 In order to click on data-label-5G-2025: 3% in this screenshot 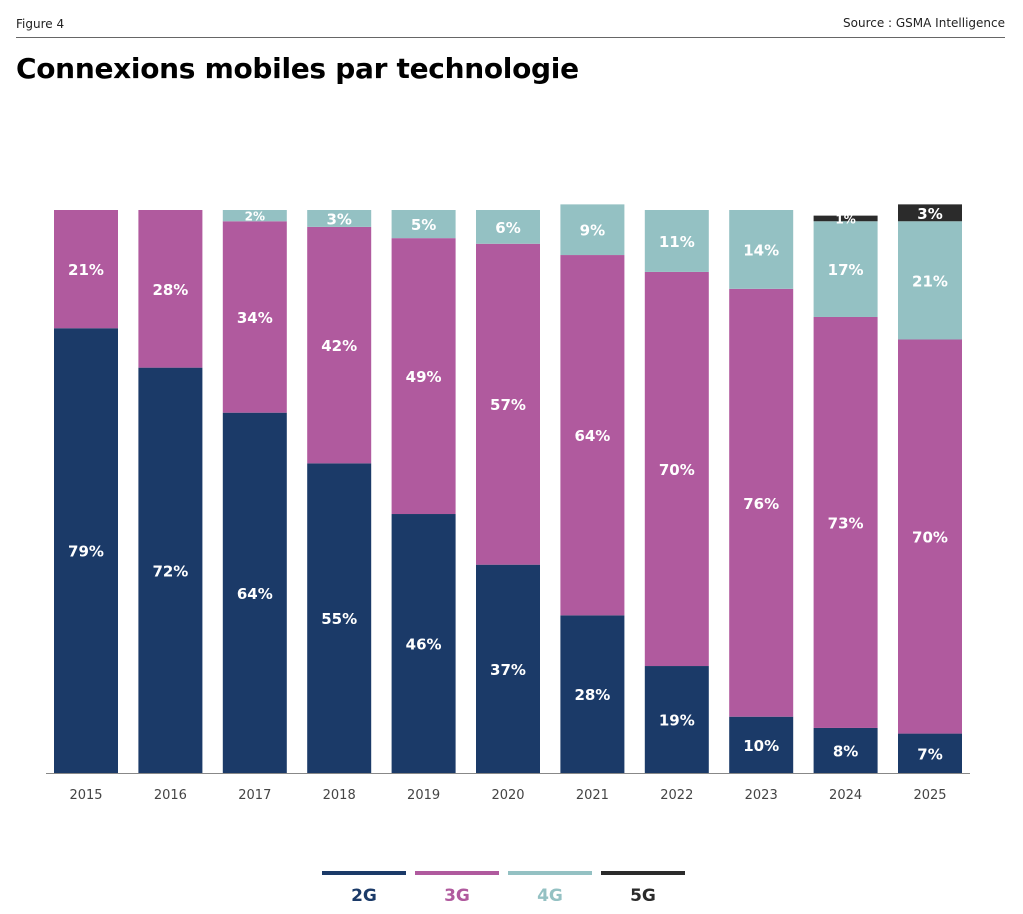, I will do `click(929, 214)`.